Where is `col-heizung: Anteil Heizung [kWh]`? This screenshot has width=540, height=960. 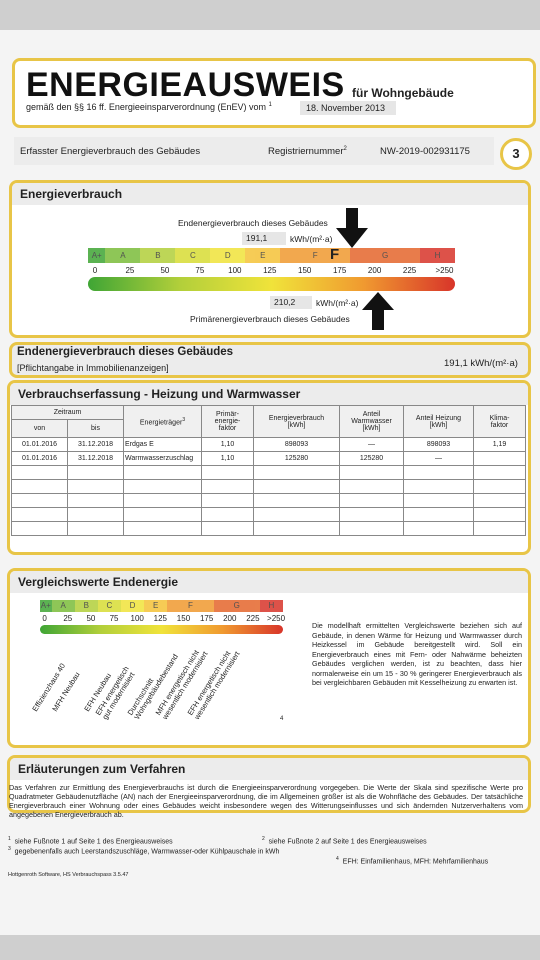 col-heizung: Anteil Heizung [kWh] is located at coordinates (438, 421).